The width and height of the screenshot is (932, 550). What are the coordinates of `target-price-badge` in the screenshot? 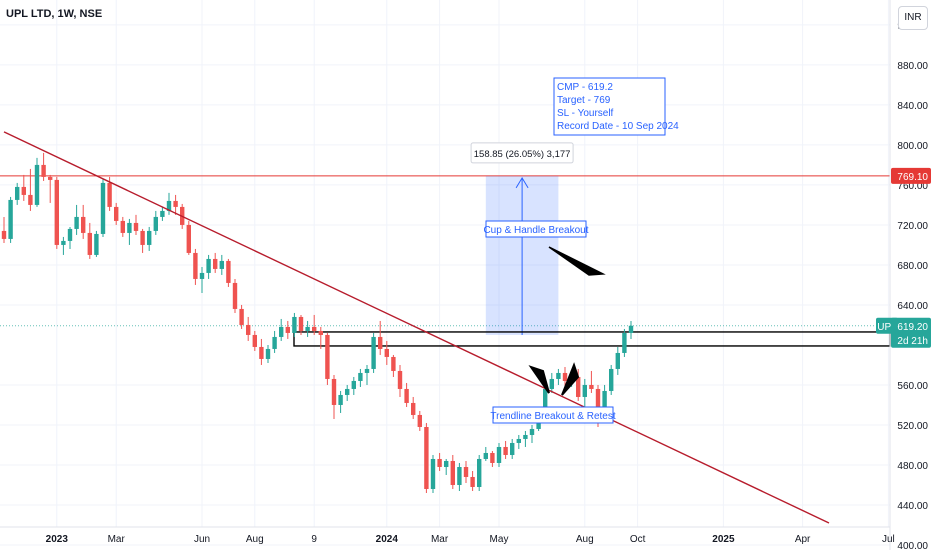 It's located at (911, 175).